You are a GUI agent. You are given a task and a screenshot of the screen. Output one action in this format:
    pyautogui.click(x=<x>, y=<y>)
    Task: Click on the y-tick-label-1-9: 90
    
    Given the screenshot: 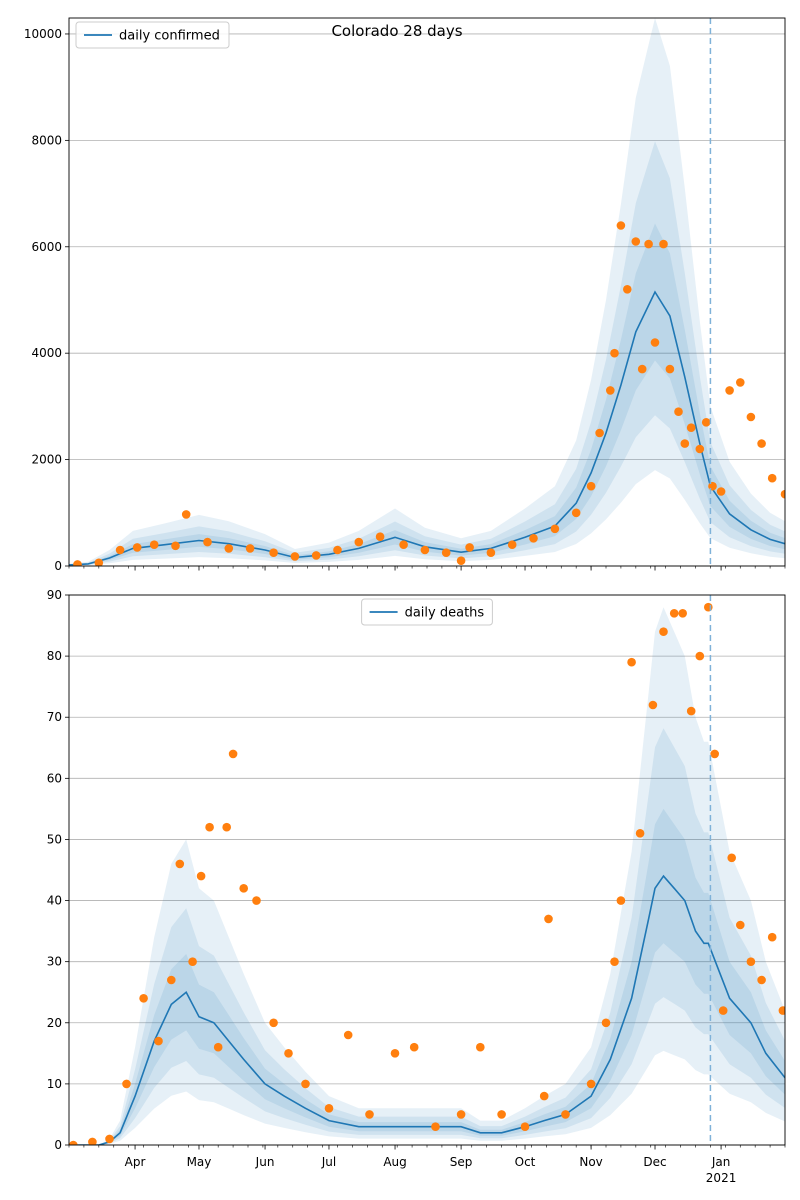 What is the action you would take?
    pyautogui.click(x=54, y=595)
    